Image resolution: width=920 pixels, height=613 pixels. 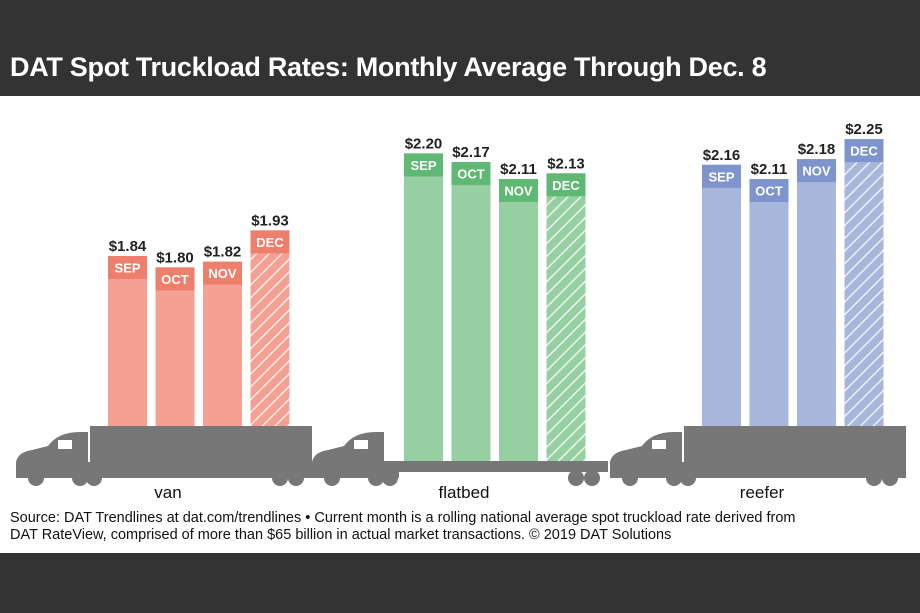 What do you see at coordinates (518, 320) in the screenshot?
I see `bar-flatbed-nov` at bounding box center [518, 320].